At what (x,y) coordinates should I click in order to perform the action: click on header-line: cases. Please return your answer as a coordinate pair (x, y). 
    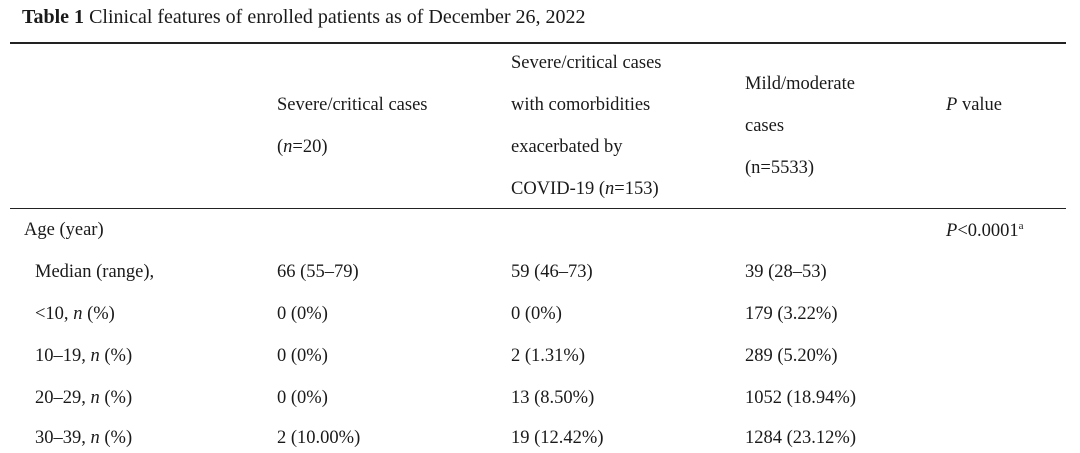
    Looking at the image, I should click on (765, 126).